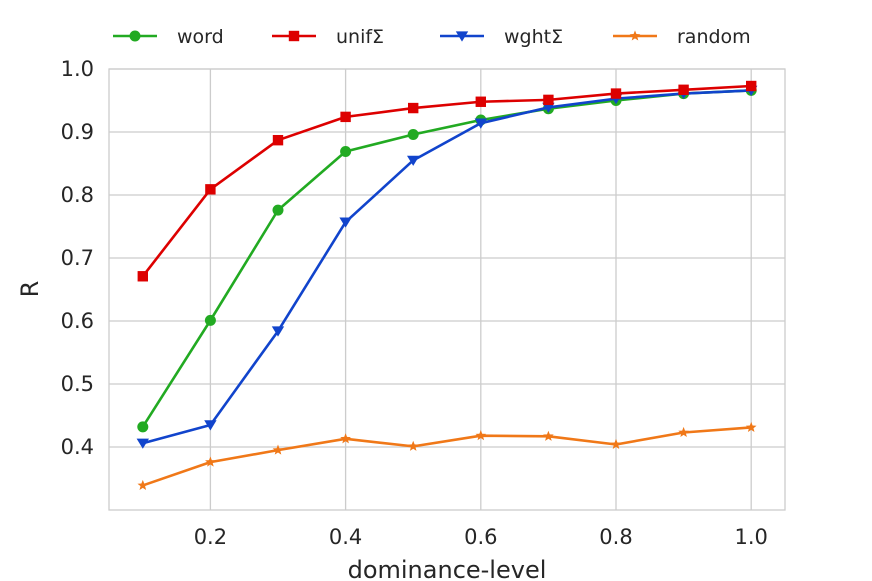 Image resolution: width=872 pixels, height=581 pixels. I want to click on y-tick-label: 0.9, so click(77, 132).